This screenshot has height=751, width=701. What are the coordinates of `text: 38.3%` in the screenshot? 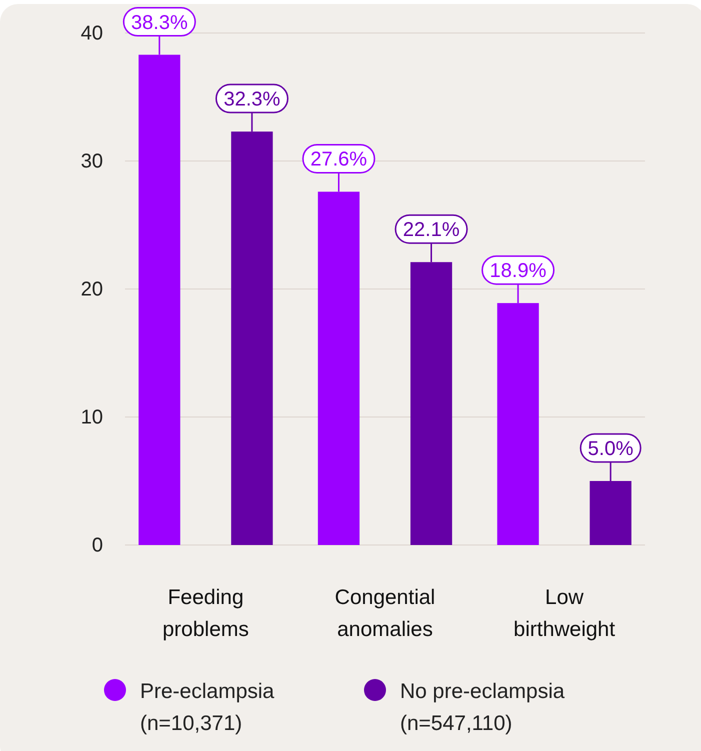 It's located at (159, 23).